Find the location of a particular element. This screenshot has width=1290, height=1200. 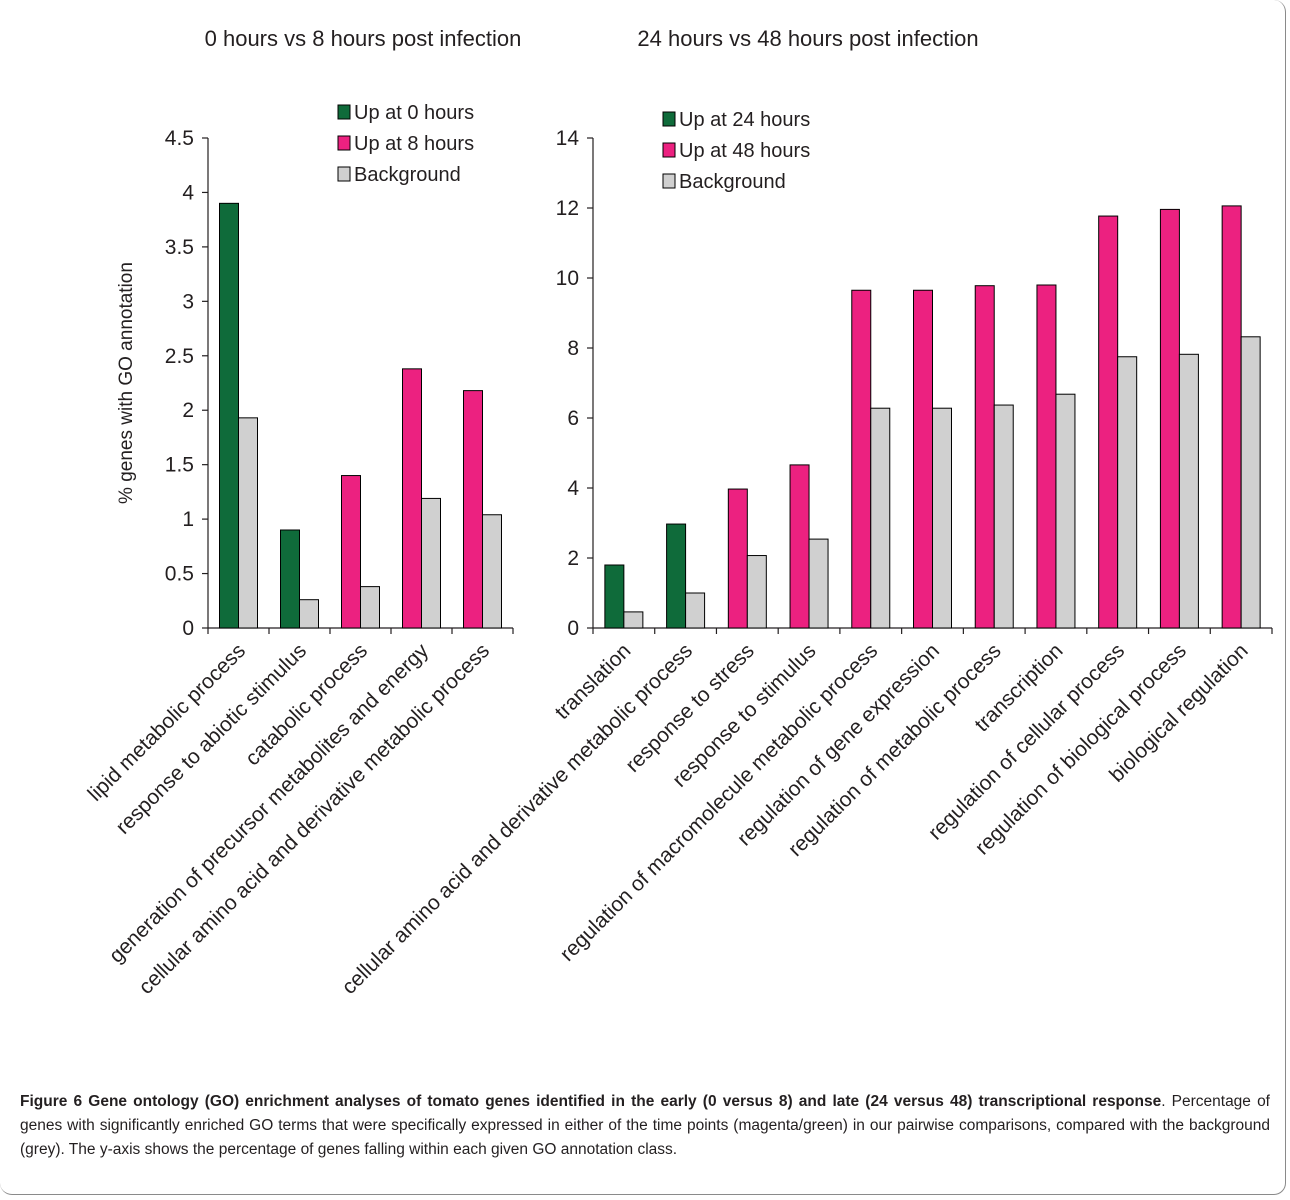

y-tick-label: 6 is located at coordinates (573, 418).